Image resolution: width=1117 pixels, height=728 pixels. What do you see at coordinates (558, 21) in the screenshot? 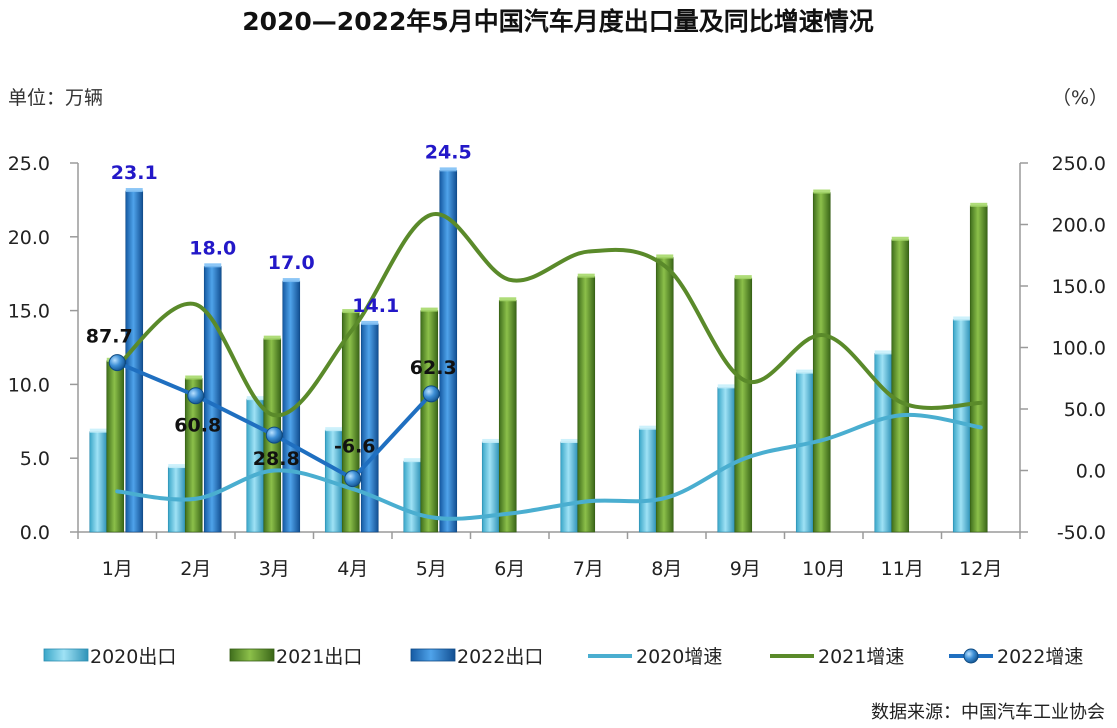
I see `chart-title: 2020—2022年5月中国汽车月度出口量及同比增速情况` at bounding box center [558, 21].